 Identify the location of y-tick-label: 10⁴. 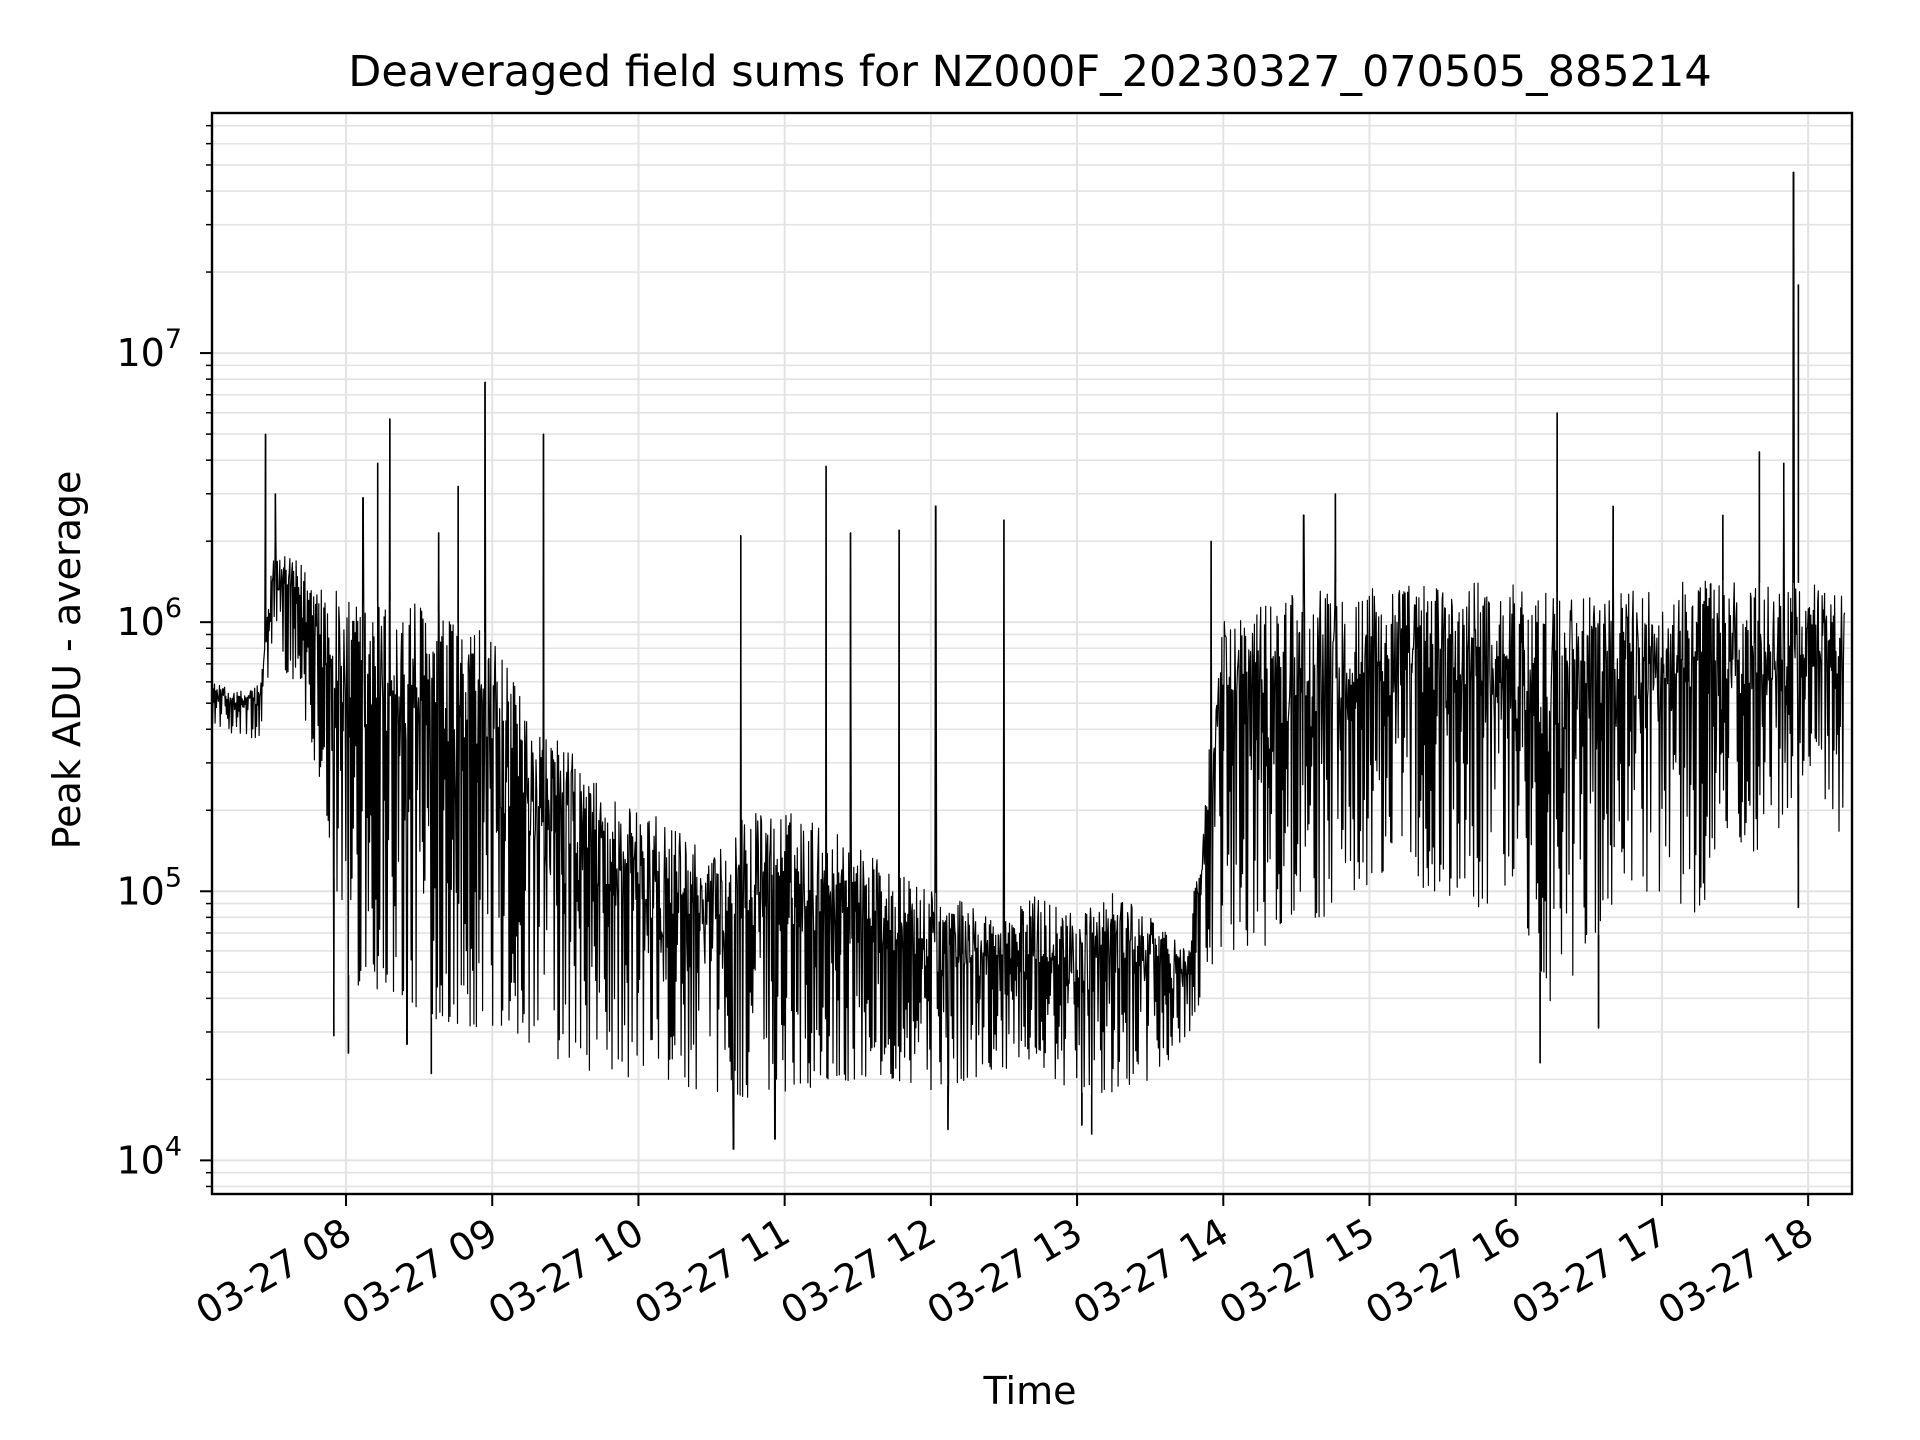
(149, 1156).